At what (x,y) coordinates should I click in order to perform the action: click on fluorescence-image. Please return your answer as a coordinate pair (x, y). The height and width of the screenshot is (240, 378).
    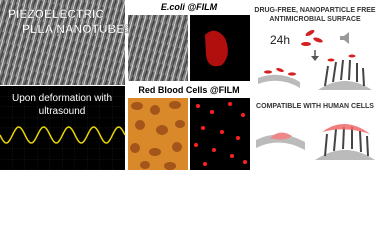
    Looking at the image, I should click on (220, 134).